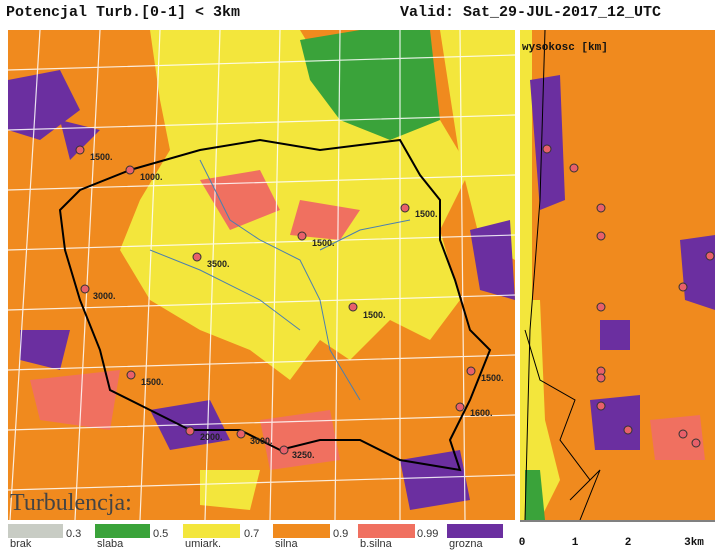 The image size is (720, 551). I want to click on station-label: 1600., so click(481, 413).